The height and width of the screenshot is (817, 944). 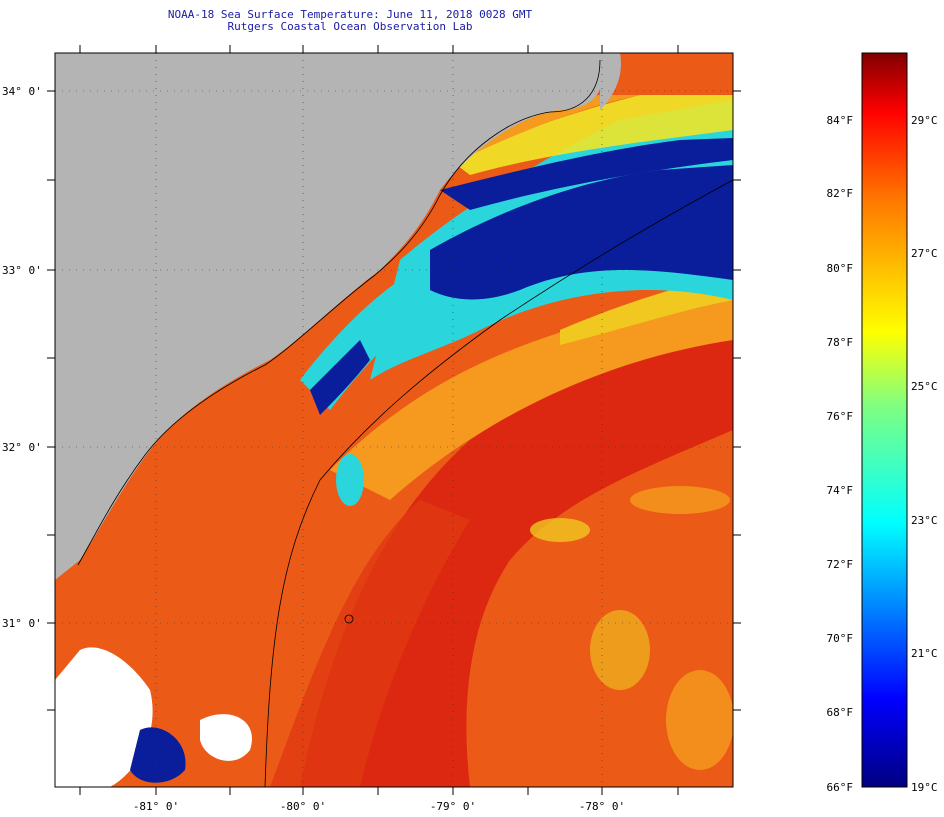 What do you see at coordinates (924, 520) in the screenshot?
I see `colorbar-c-label: 23°C` at bounding box center [924, 520].